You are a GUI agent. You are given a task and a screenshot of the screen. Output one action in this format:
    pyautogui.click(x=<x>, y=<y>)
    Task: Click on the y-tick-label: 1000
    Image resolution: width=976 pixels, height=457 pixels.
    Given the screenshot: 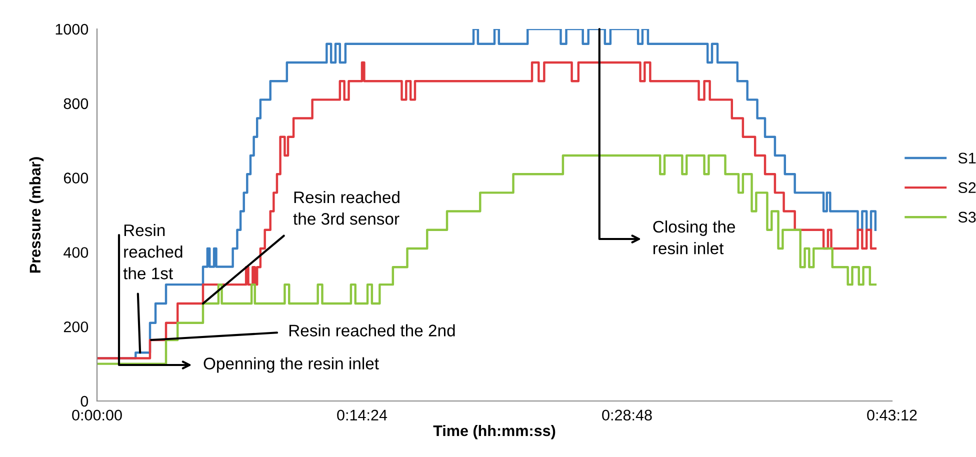 What is the action you would take?
    pyautogui.click(x=72, y=29)
    